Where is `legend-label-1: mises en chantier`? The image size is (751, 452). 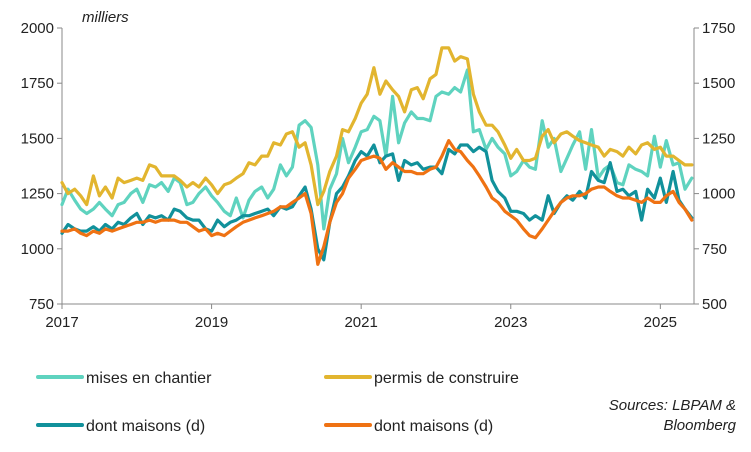
legend-label-1: mises en chantier is located at coordinates (149, 378).